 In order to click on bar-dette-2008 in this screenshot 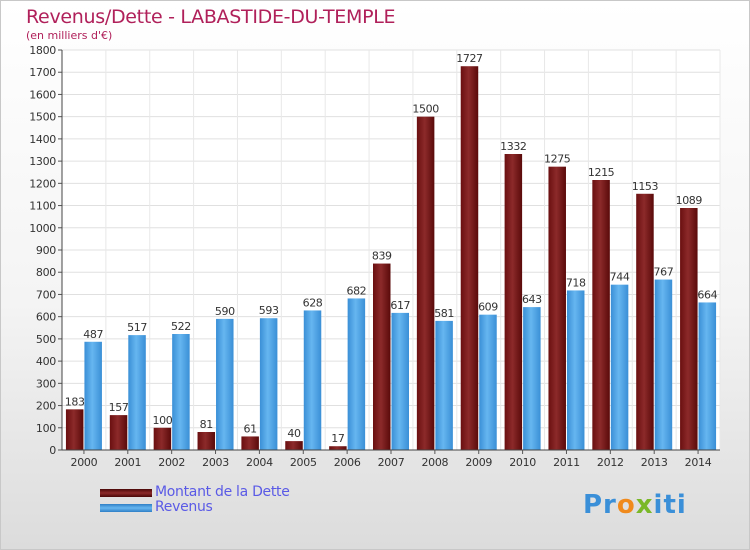, I will do `click(425, 283)`.